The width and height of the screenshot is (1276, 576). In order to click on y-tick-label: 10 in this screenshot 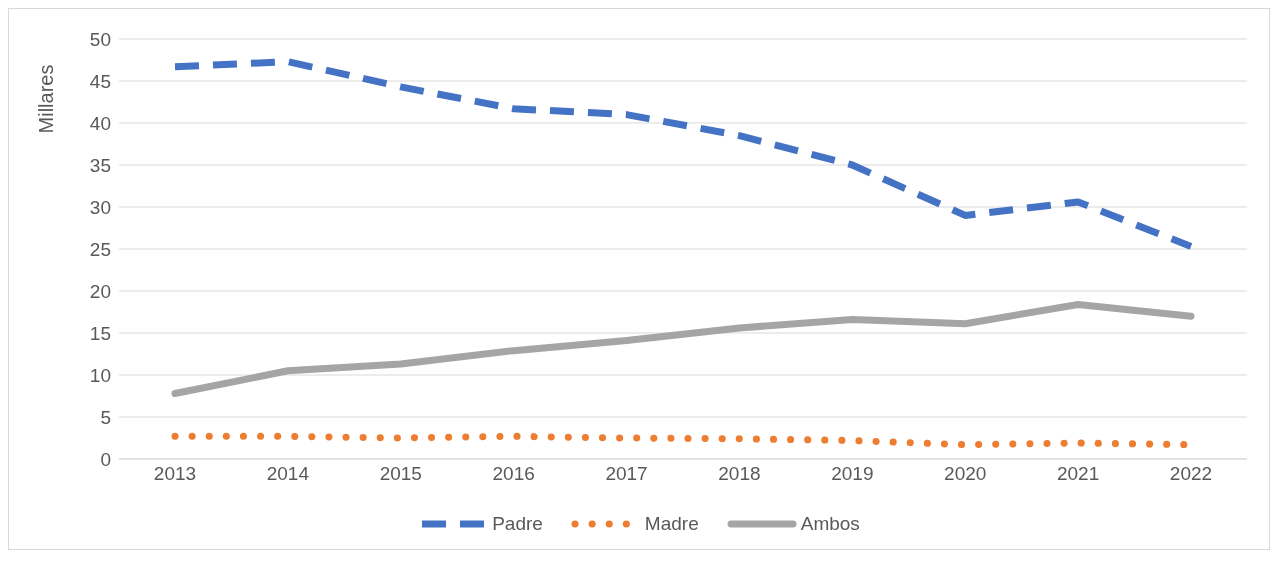, I will do `click(100, 375)`.